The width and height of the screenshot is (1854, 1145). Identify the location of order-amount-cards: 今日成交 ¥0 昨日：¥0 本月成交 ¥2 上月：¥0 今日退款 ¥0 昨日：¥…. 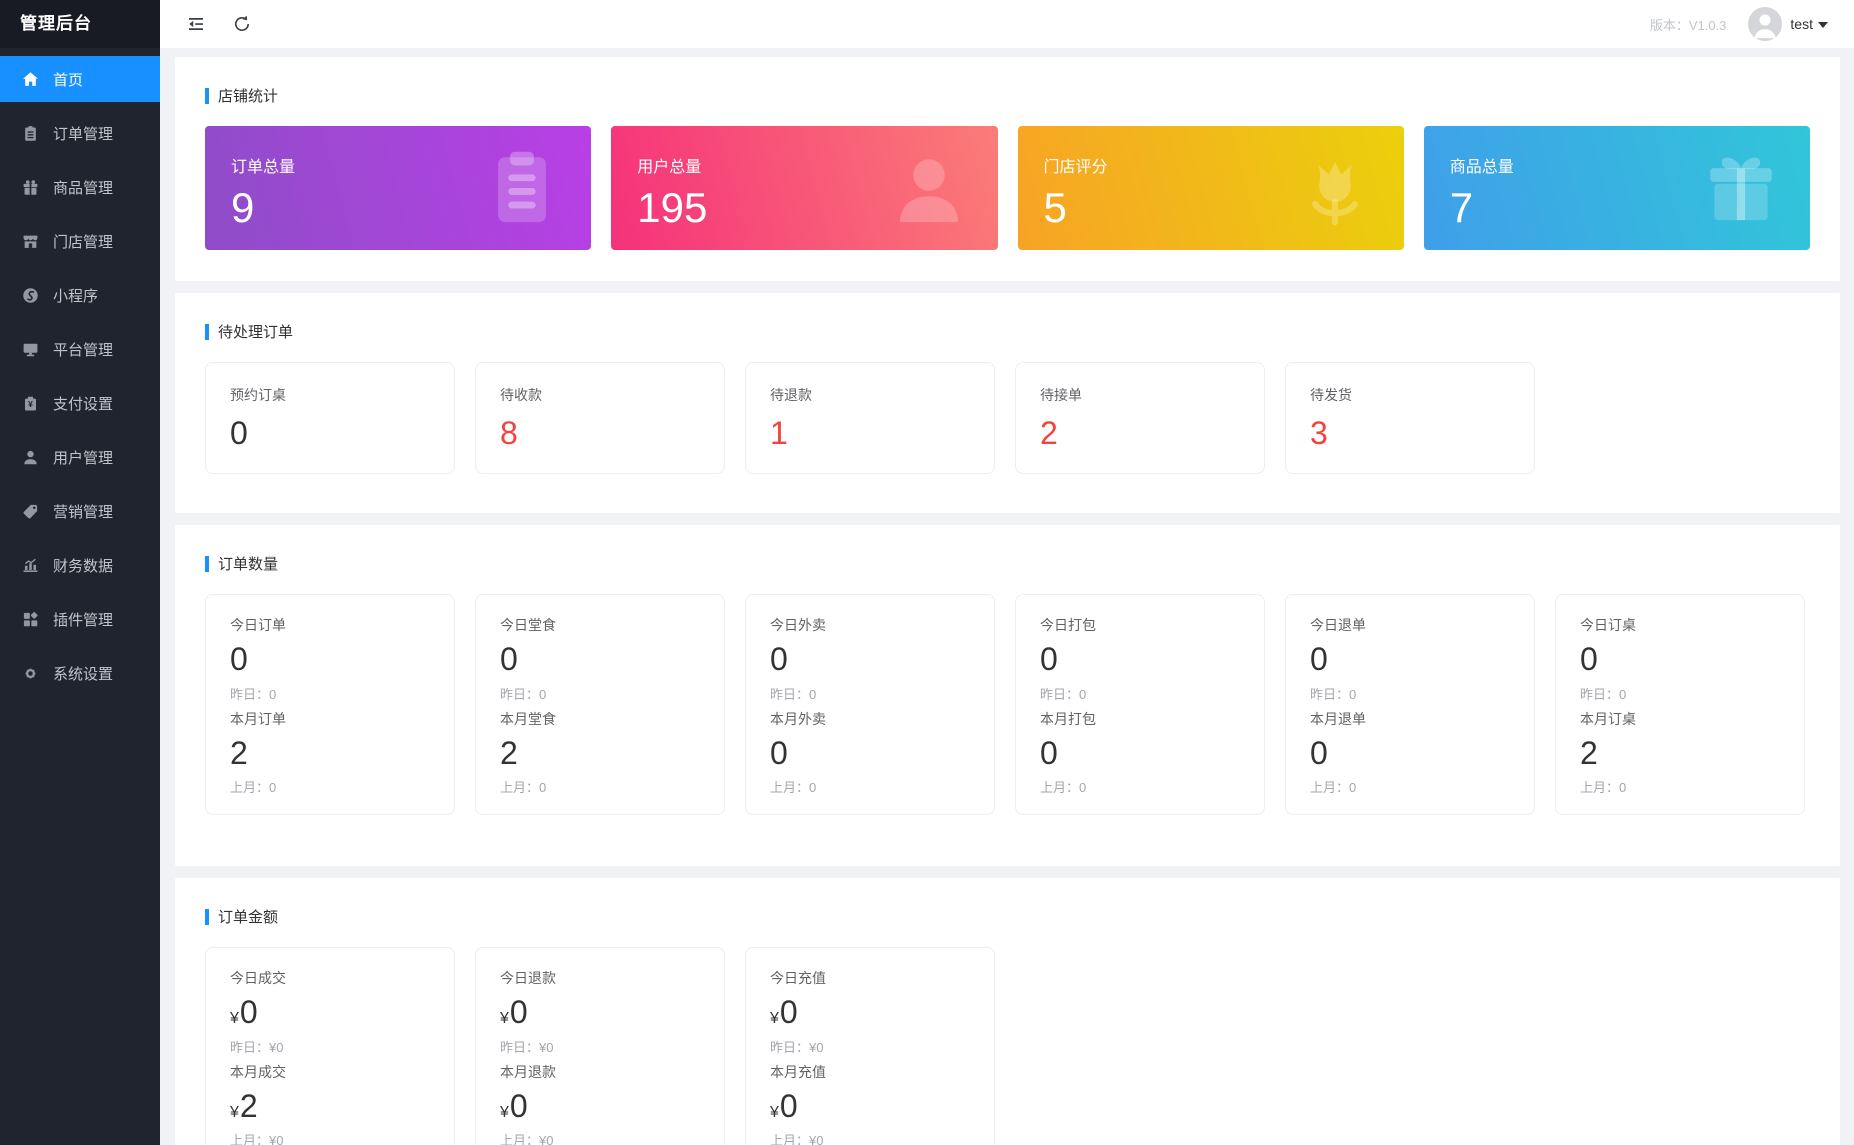
(1007, 1046).